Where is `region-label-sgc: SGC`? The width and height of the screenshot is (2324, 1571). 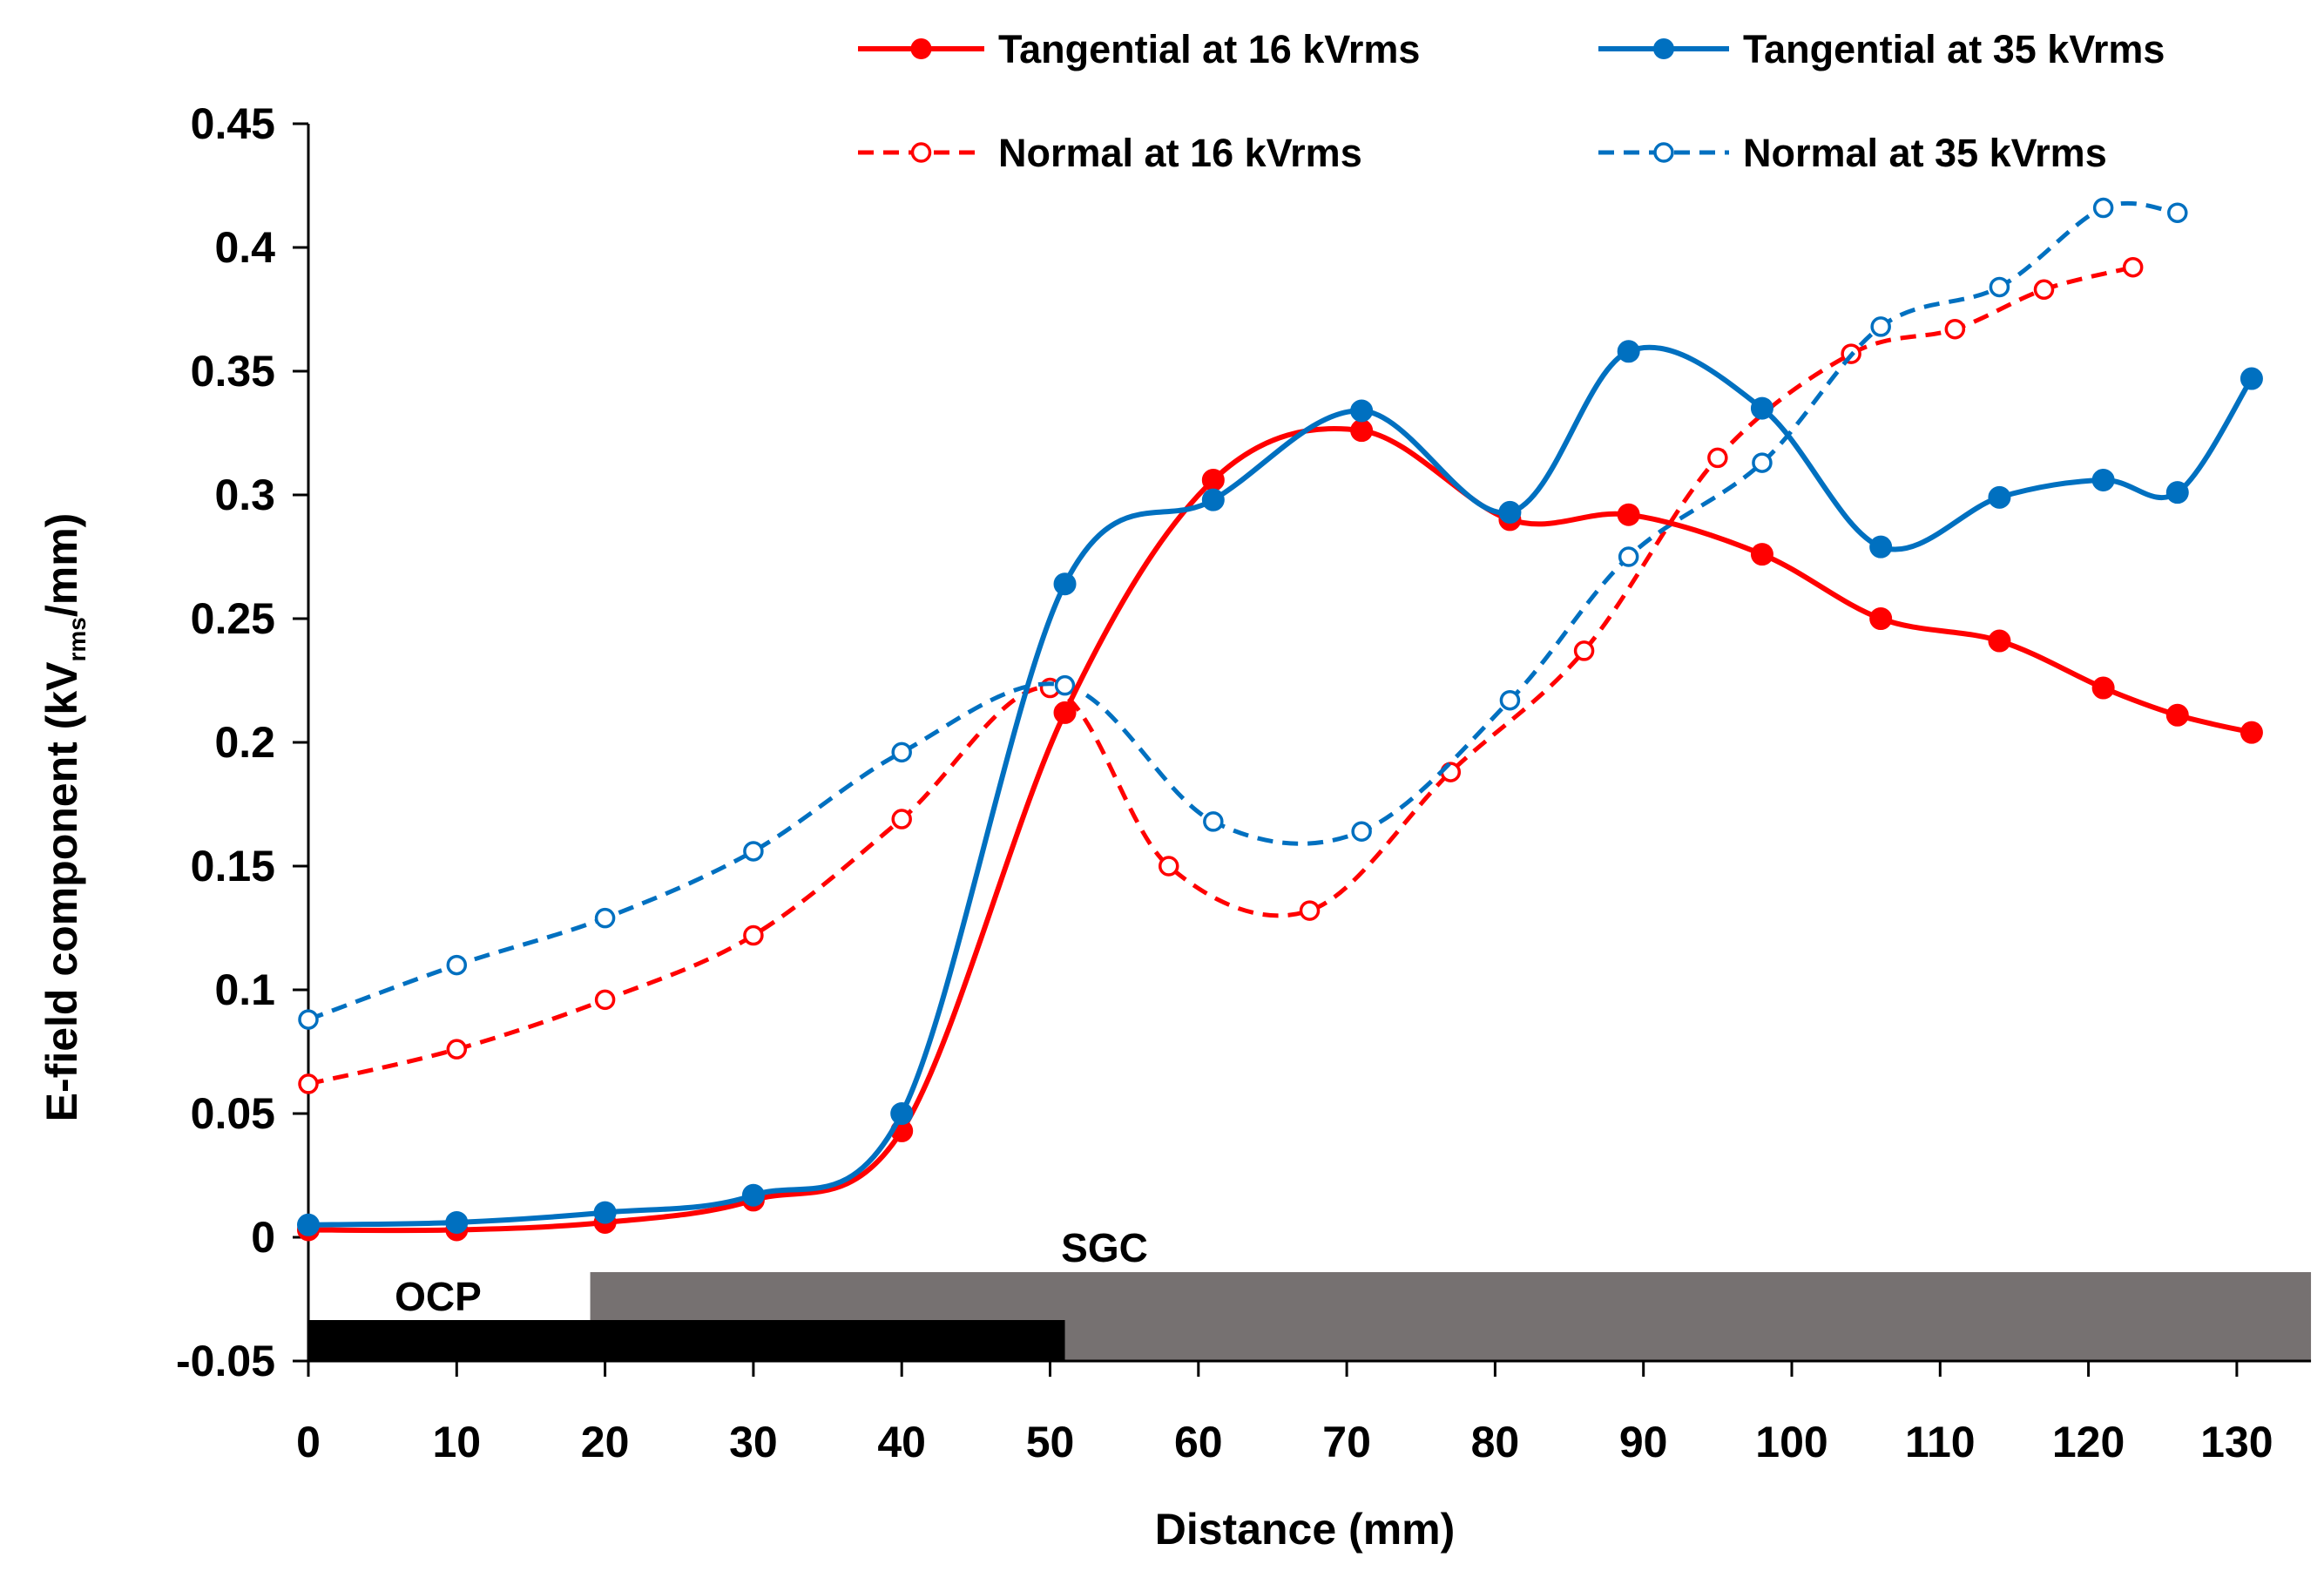
region-label-sgc: SGC is located at coordinates (1104, 1247).